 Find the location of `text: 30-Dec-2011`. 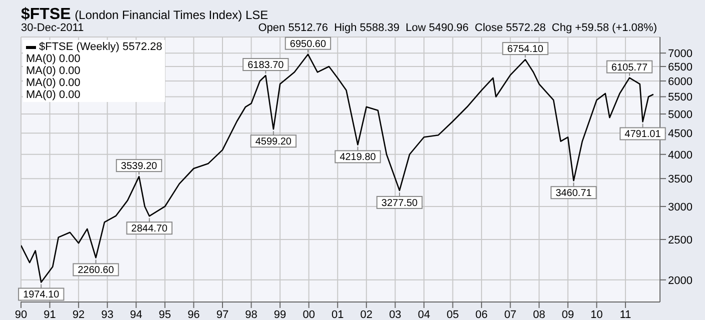

text: 30-Dec-2011 is located at coordinates (52, 28).